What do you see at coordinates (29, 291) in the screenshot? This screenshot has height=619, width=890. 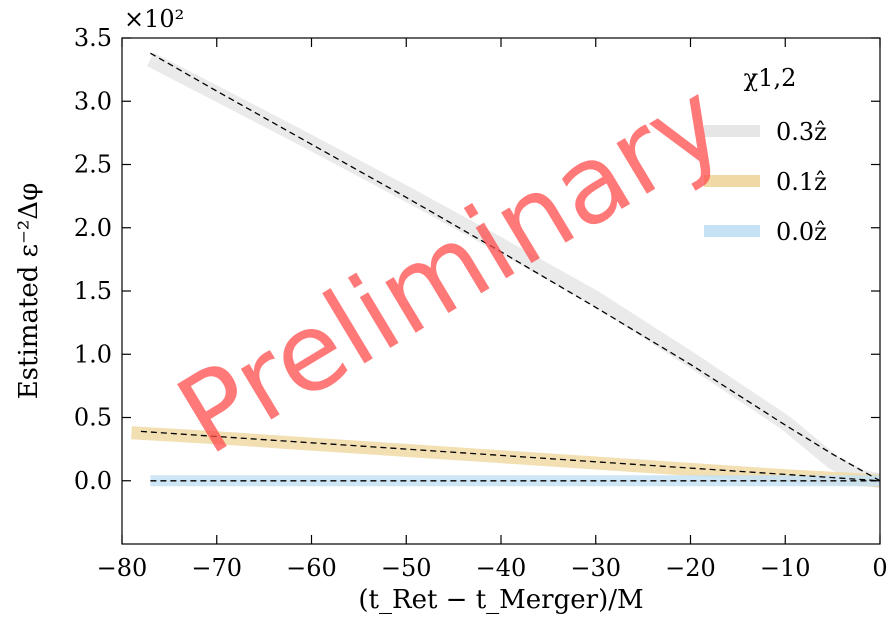 I see `y-axis-title: Estimated ε⁻²Δφ` at bounding box center [29, 291].